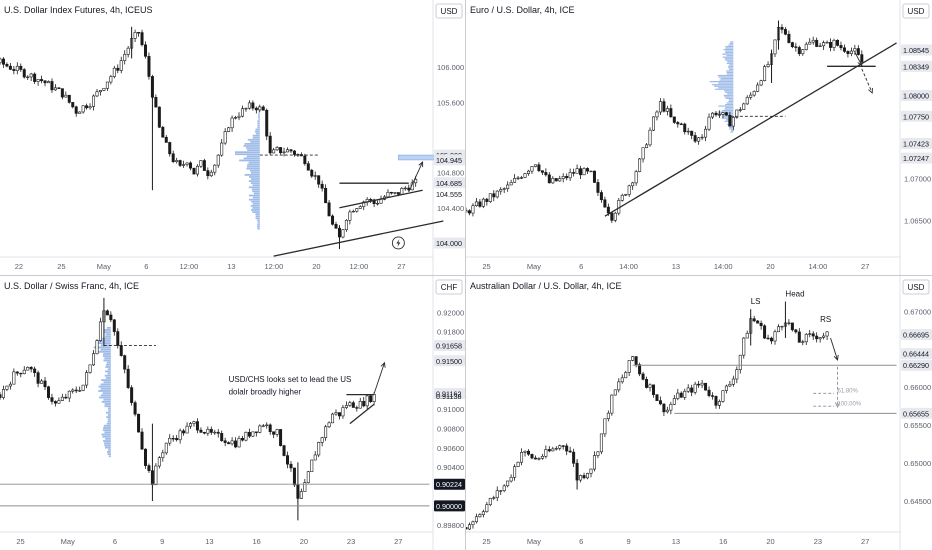  What do you see at coordinates (383, 364) in the screenshot?
I see `arrow-head` at bounding box center [383, 364].